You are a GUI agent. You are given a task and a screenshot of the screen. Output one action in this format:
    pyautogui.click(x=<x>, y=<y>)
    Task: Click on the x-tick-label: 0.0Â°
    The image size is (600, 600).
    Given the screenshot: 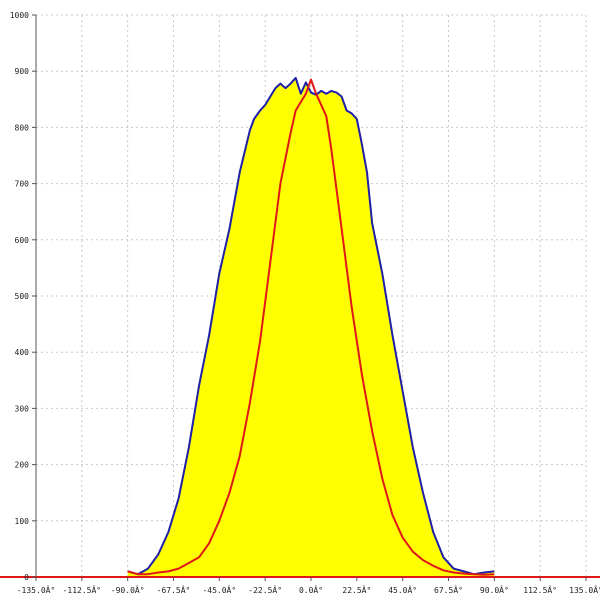 What is the action you would take?
    pyautogui.click(x=311, y=589)
    